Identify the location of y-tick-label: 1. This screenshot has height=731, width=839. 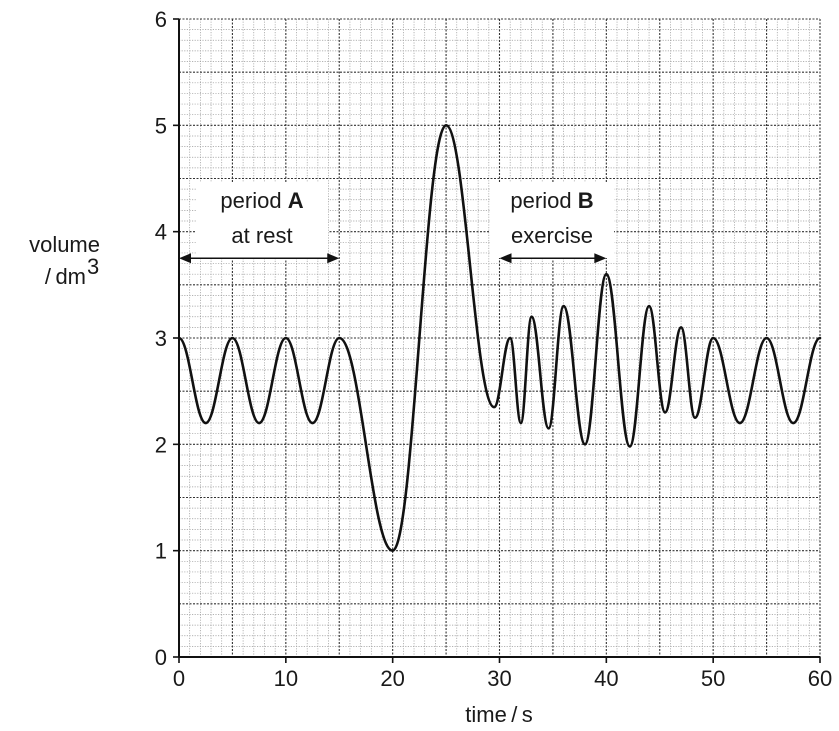
(161, 551).